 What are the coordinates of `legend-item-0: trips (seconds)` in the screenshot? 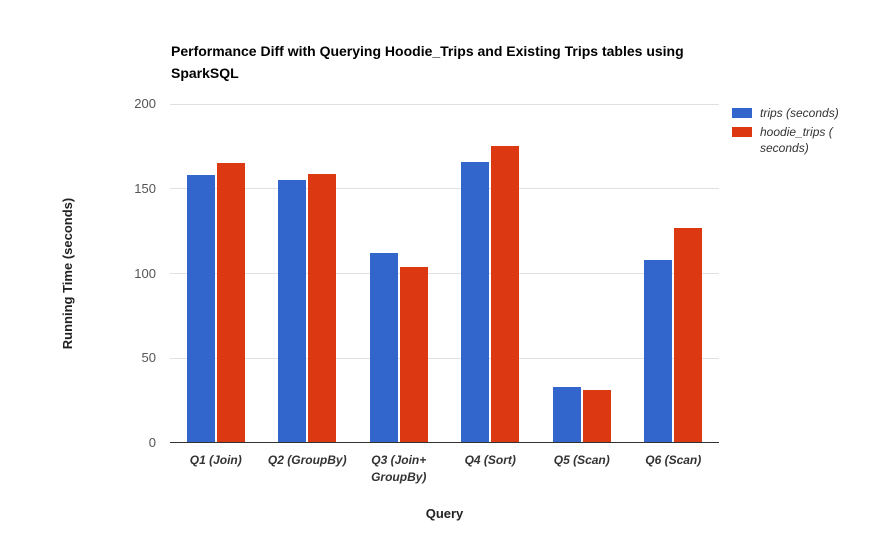 It's located at (805, 113).